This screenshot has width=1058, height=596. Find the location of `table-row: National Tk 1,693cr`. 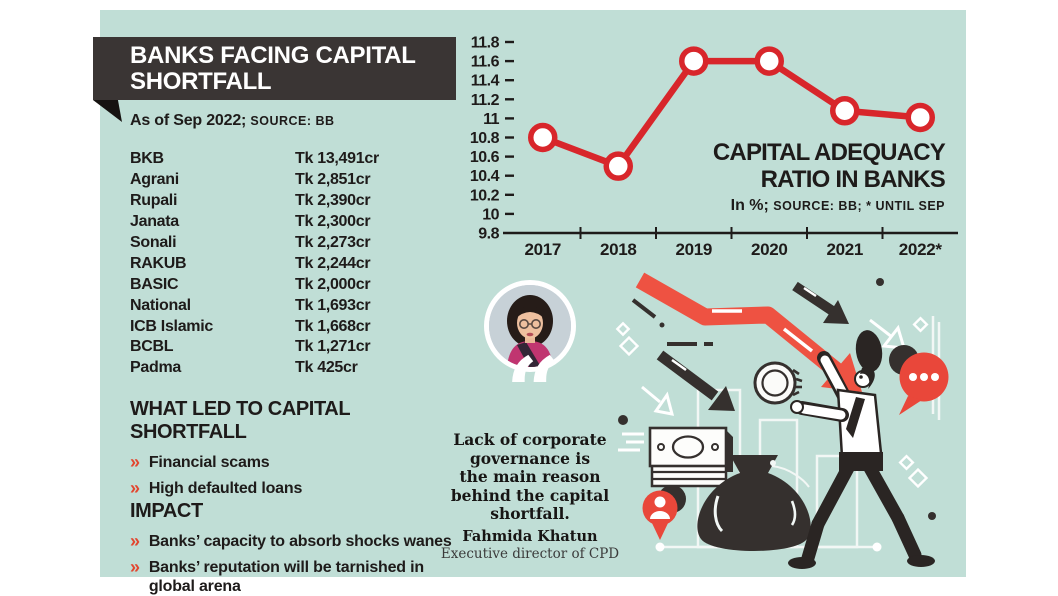

table-row: National Tk 1,693cr is located at coordinates (280, 305).